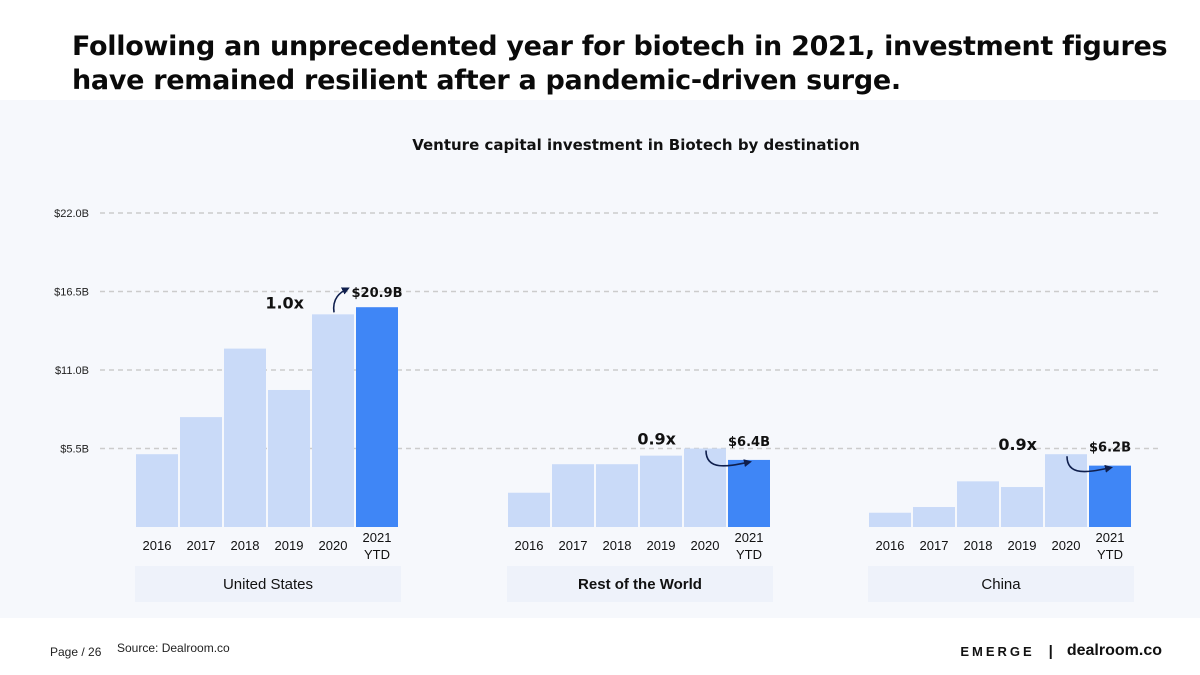  I want to click on growth-label: 1.0x, so click(284, 302).